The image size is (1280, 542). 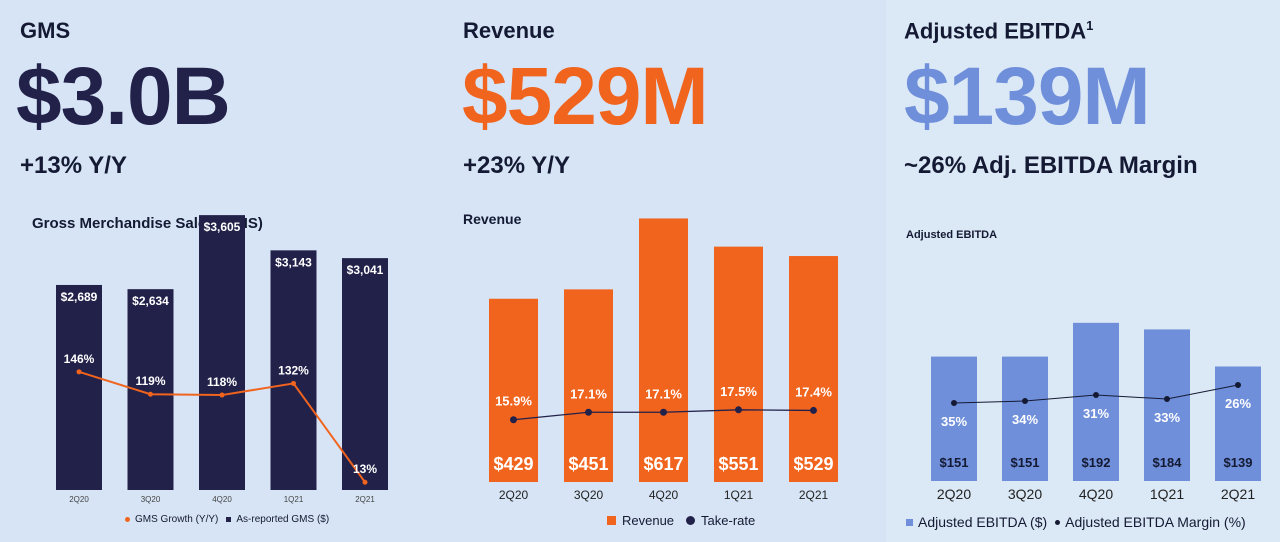 What do you see at coordinates (1167, 405) in the screenshot?
I see `ebitda-bar-1Q21` at bounding box center [1167, 405].